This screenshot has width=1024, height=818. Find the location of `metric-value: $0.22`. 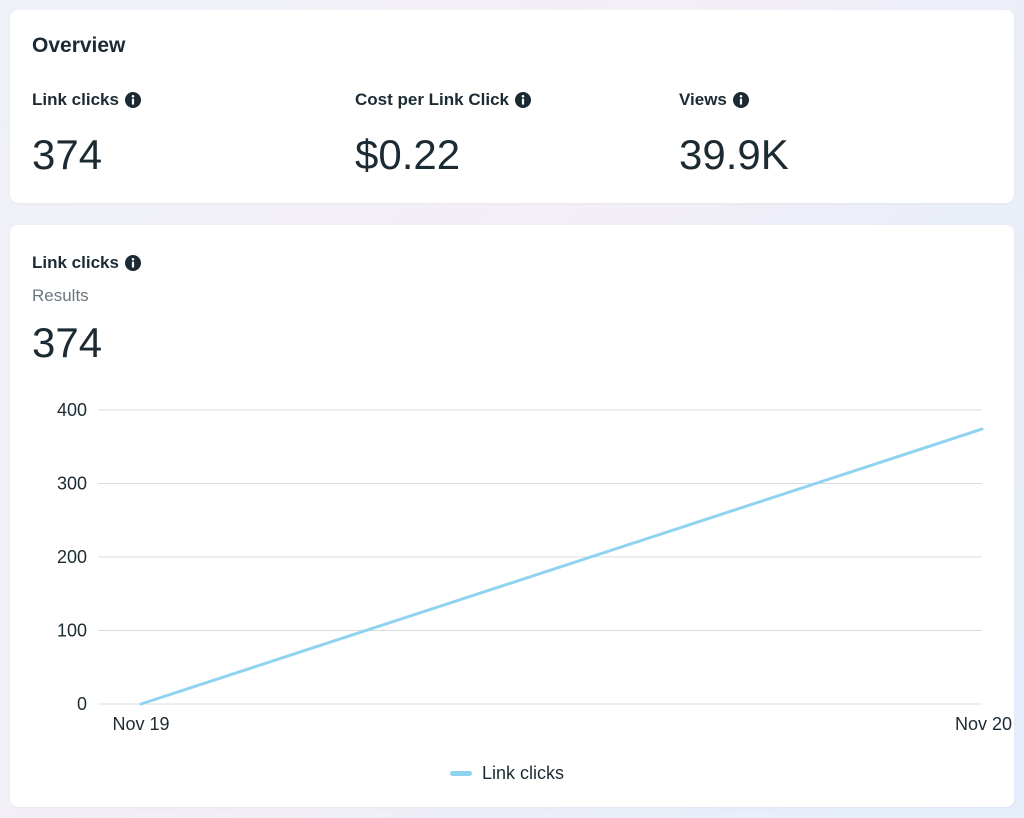

metric-value: $0.22 is located at coordinates (408, 154).